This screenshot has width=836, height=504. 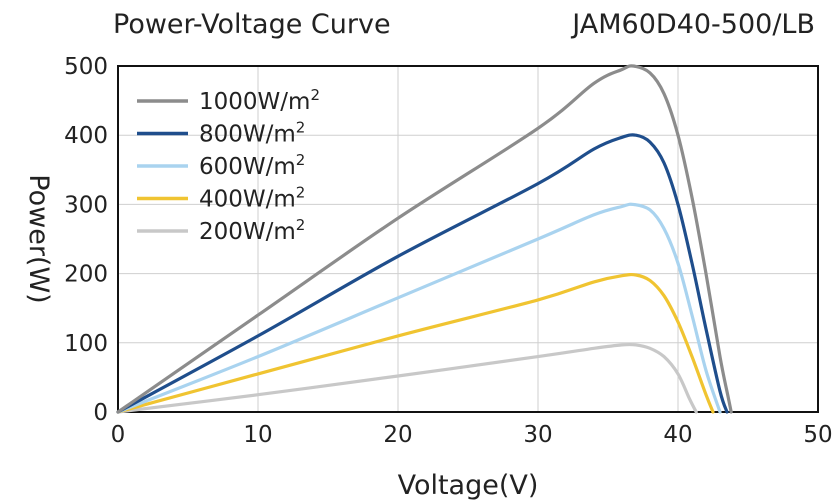 I want to click on x-tick-label: 20, so click(x=397, y=435).